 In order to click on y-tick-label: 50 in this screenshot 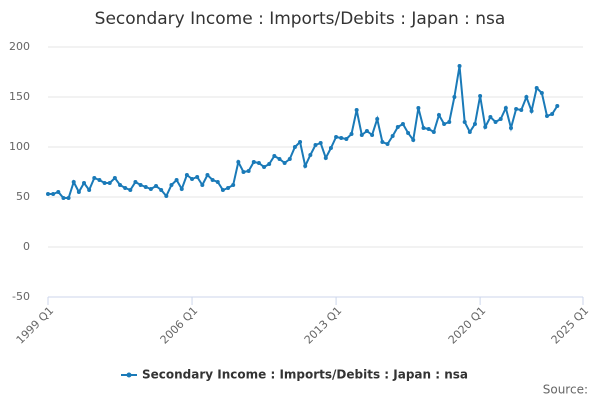, I will do `click(23, 196)`.